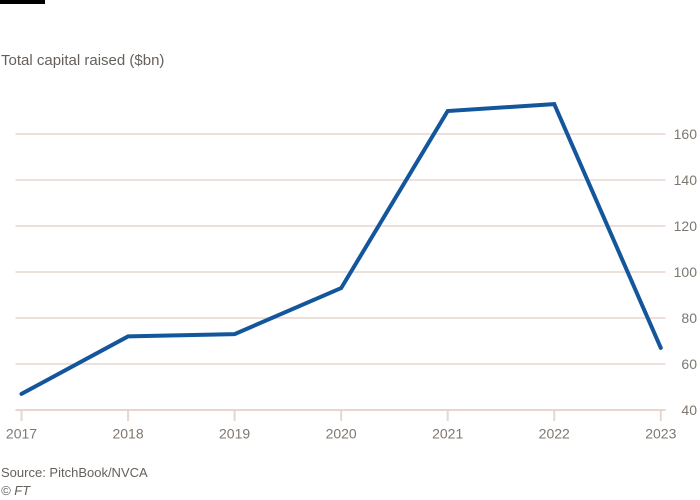 This screenshot has height=500, width=700. I want to click on x-tick-label-2017: 2017, so click(21, 434).